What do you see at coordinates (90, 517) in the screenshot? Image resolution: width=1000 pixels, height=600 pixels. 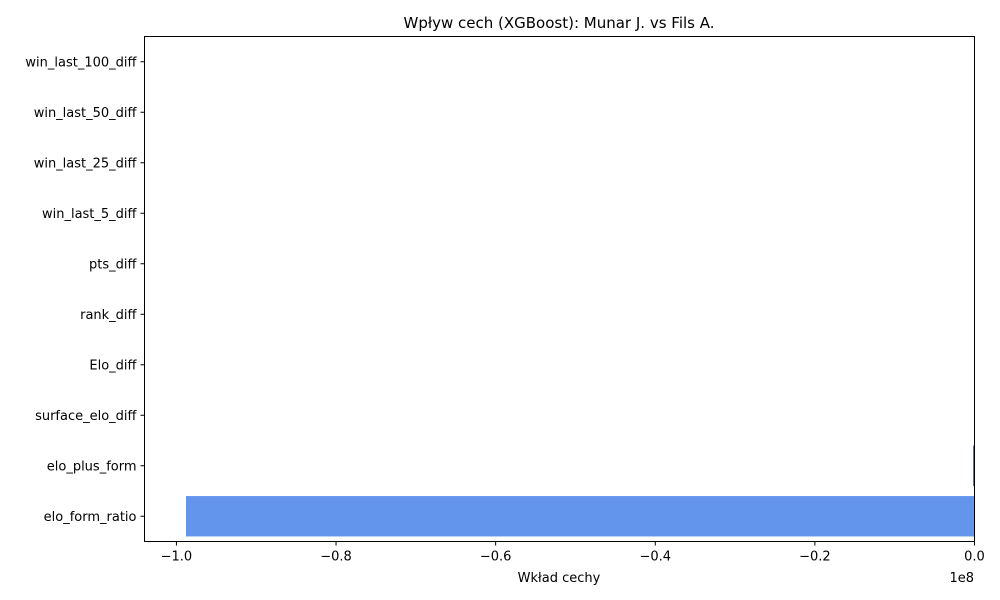 I see `y-tick-label-elo_form_ratio: elo_form_ratio` at bounding box center [90, 517].